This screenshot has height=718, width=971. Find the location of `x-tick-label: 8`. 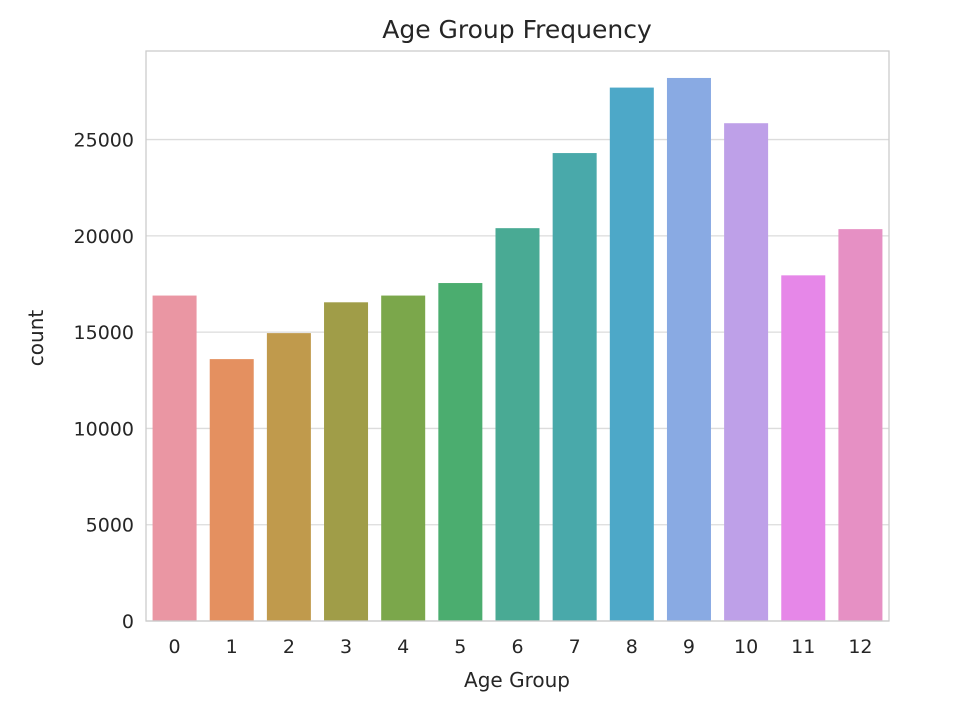

x-tick-label: 8 is located at coordinates (632, 647).